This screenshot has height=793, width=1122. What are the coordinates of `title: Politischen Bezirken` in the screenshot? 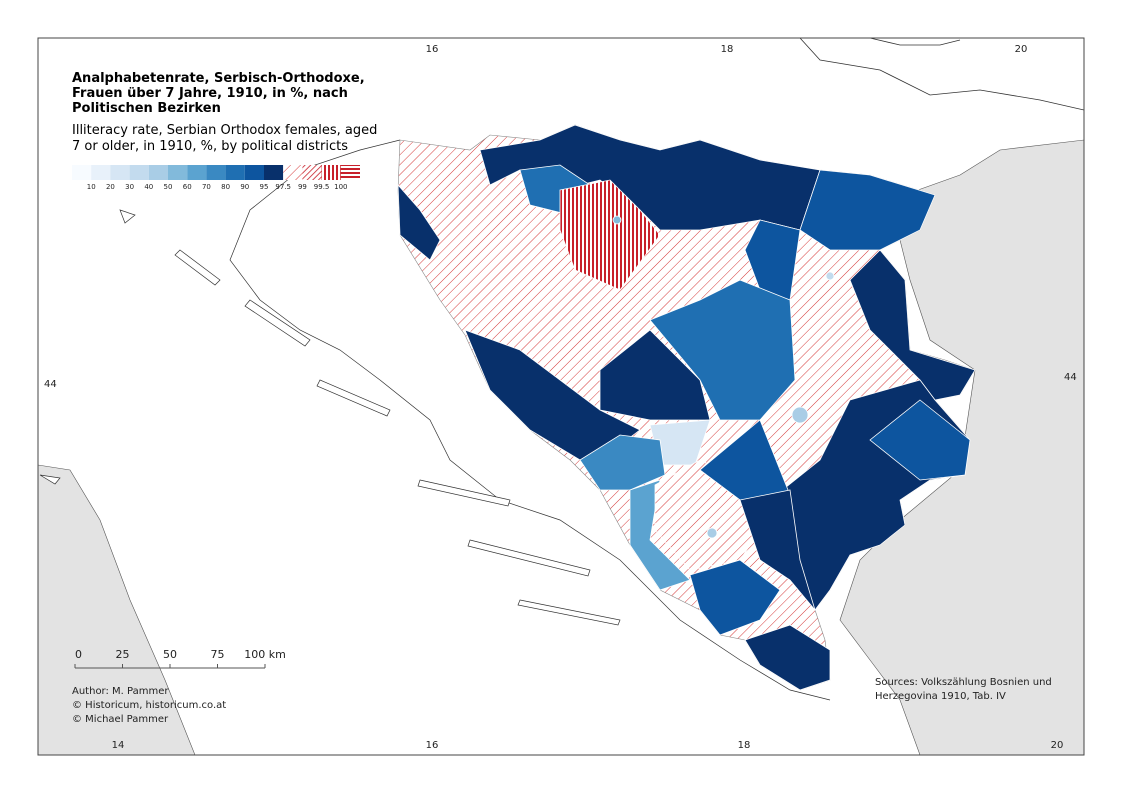 It's located at (146, 108).